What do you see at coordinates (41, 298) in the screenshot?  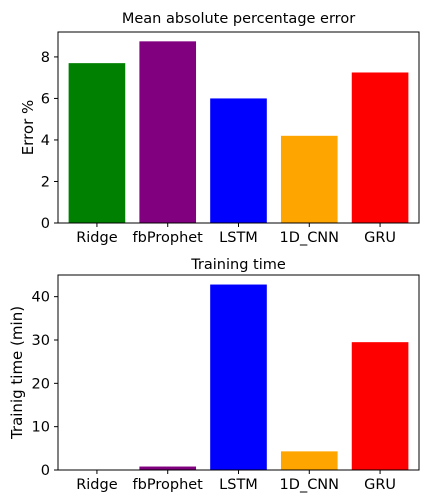 I see `y-tick-label: 40` at bounding box center [41, 298].